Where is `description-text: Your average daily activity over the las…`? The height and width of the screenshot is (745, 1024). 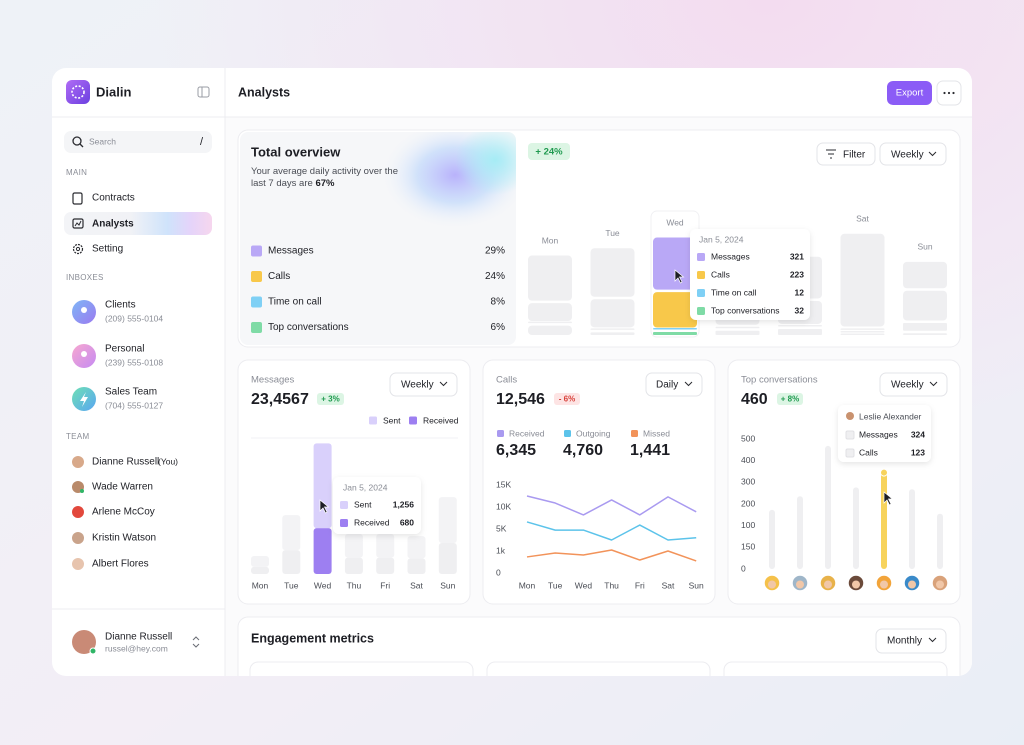 description-text: Your average daily activity over the las… is located at coordinates (331, 178).